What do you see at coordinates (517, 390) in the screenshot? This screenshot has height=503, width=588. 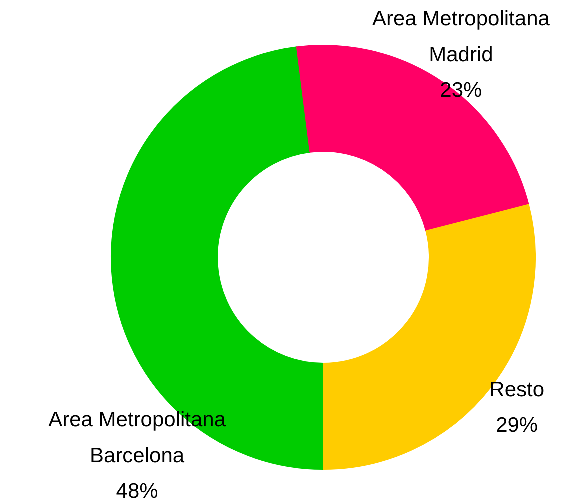 I see `slice-label: Resto` at bounding box center [517, 390].